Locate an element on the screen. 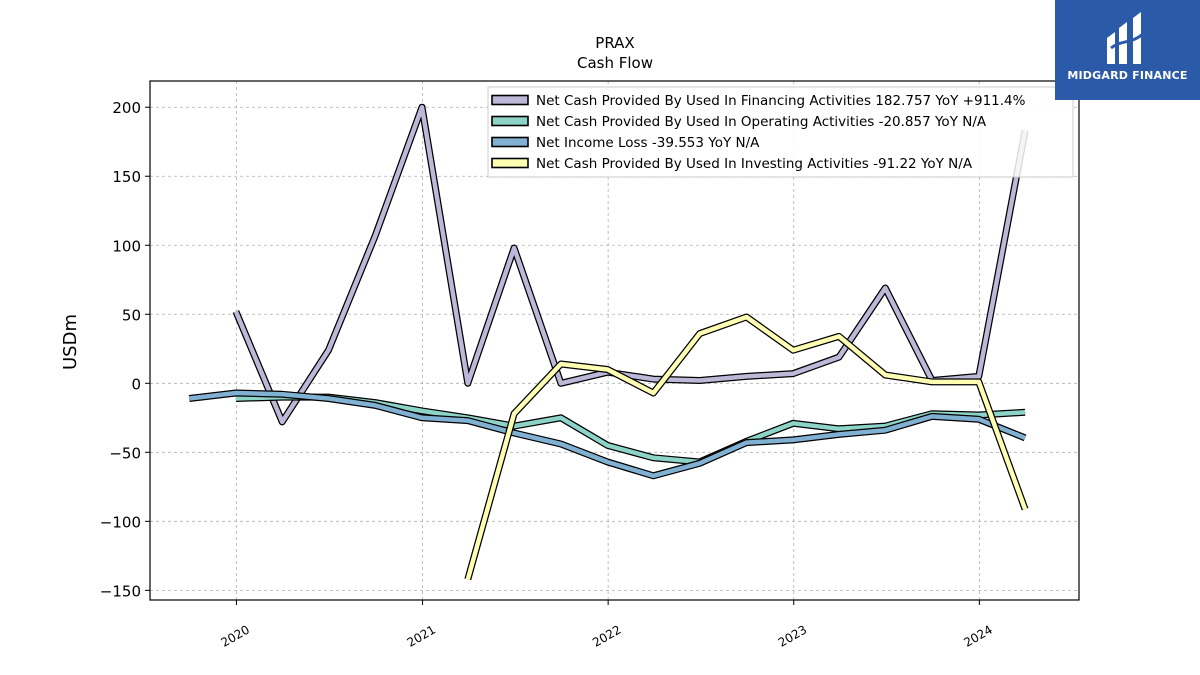 Image resolution: width=1200 pixels, height=675 pixels. y-axis-label: USDm is located at coordinates (70, 342).